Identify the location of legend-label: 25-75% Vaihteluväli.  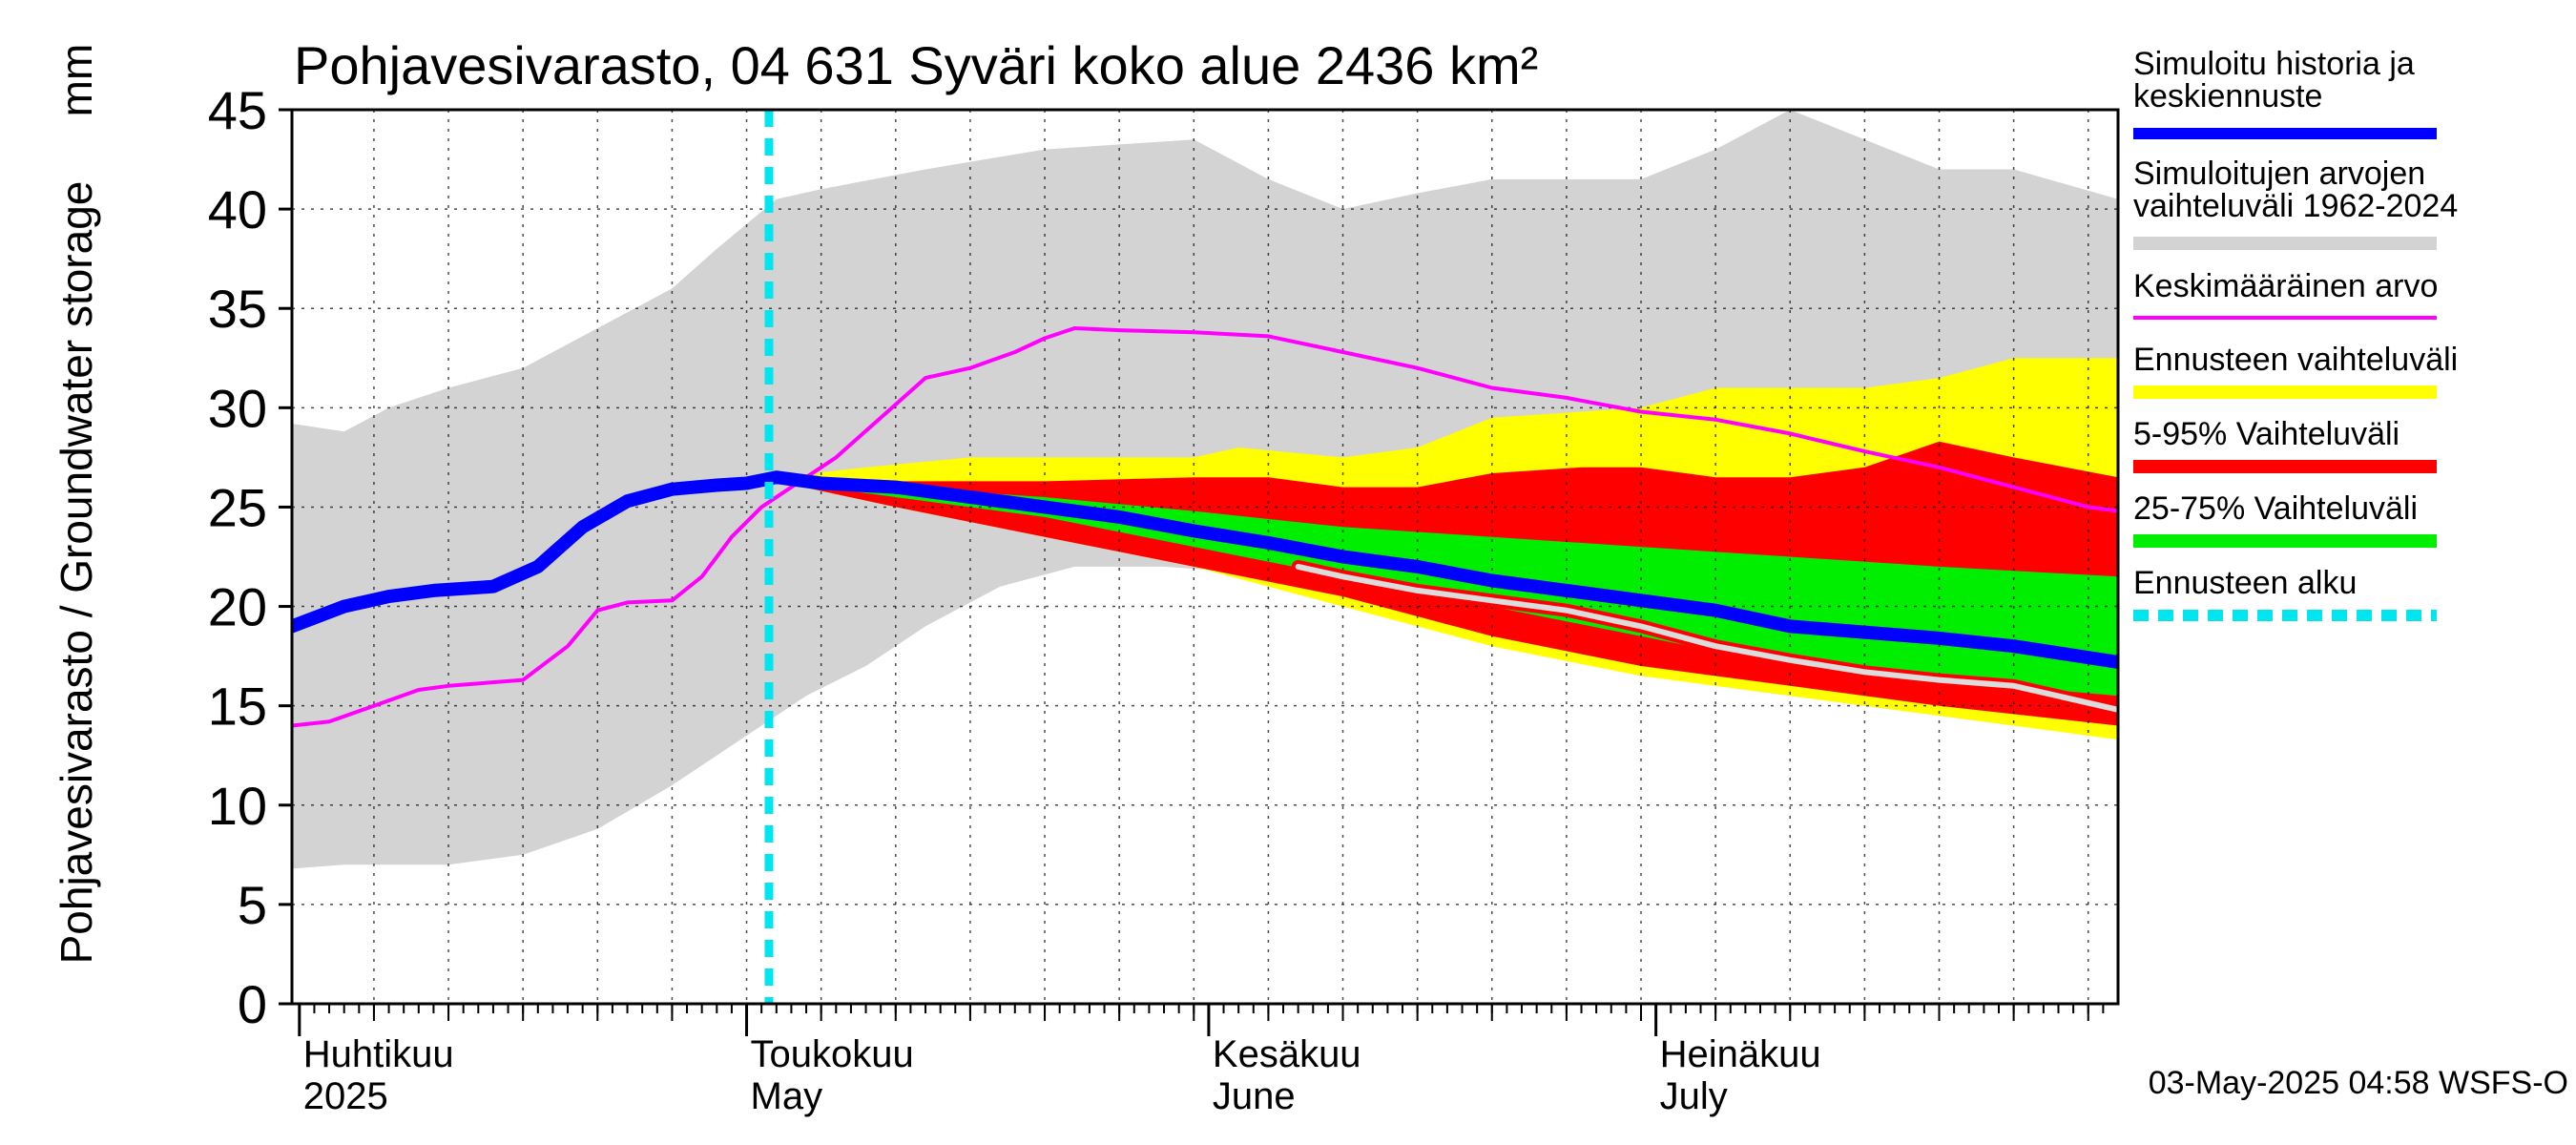
(2275, 508).